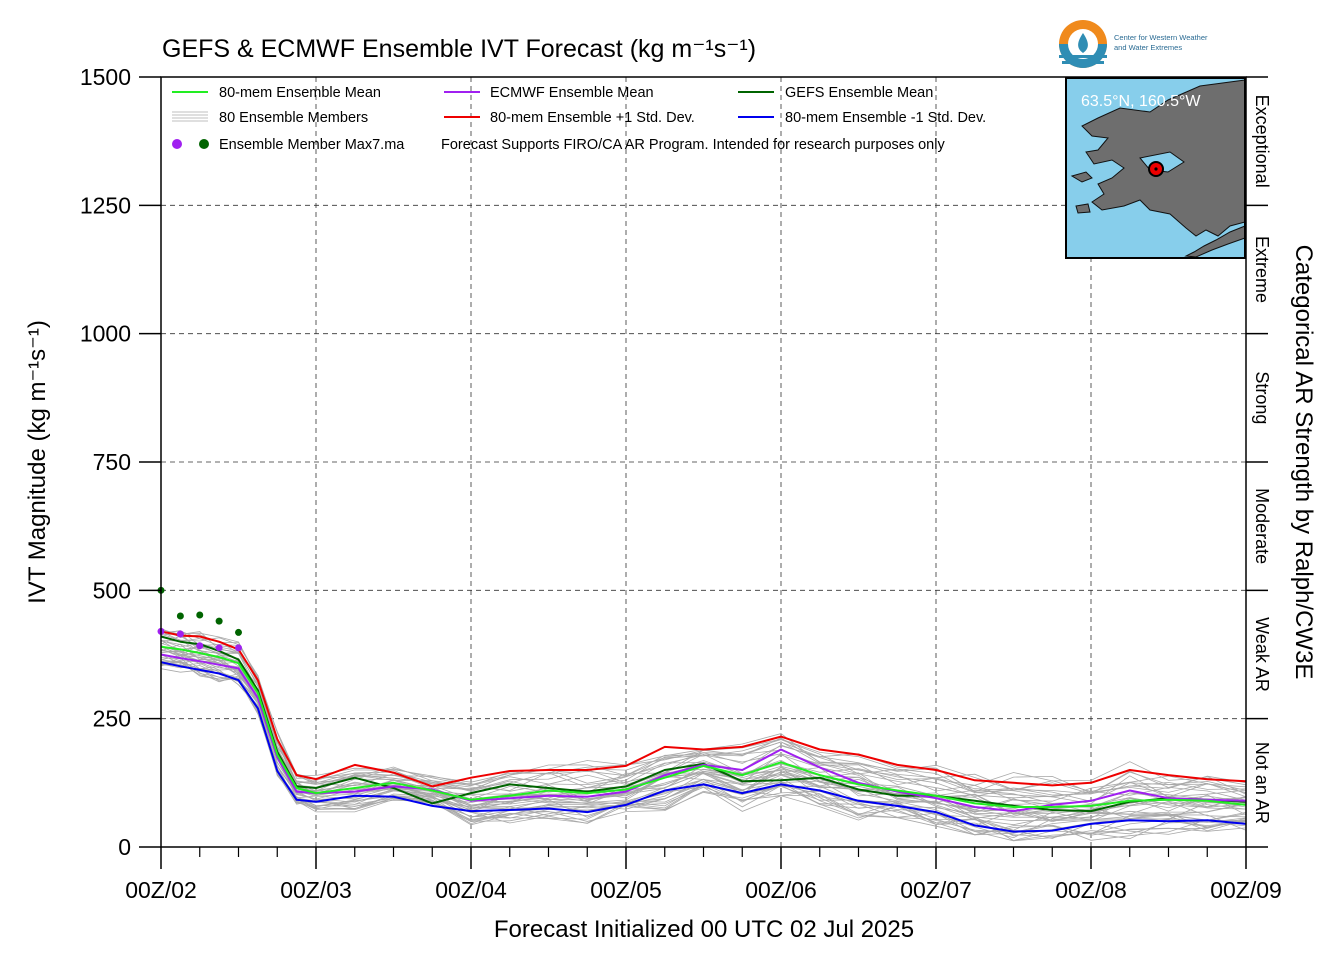  I want to click on series-line-80-mem-ensemble-mean, so click(703, 726).